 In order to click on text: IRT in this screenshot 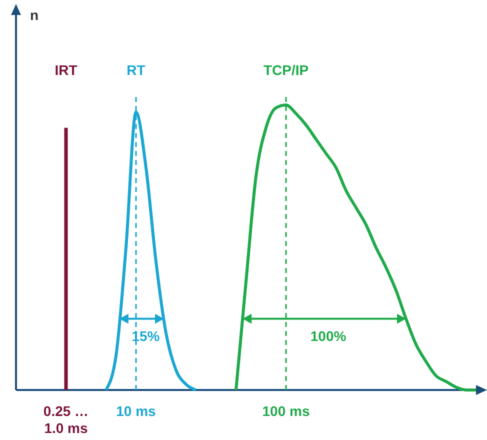, I will do `click(66, 70)`.